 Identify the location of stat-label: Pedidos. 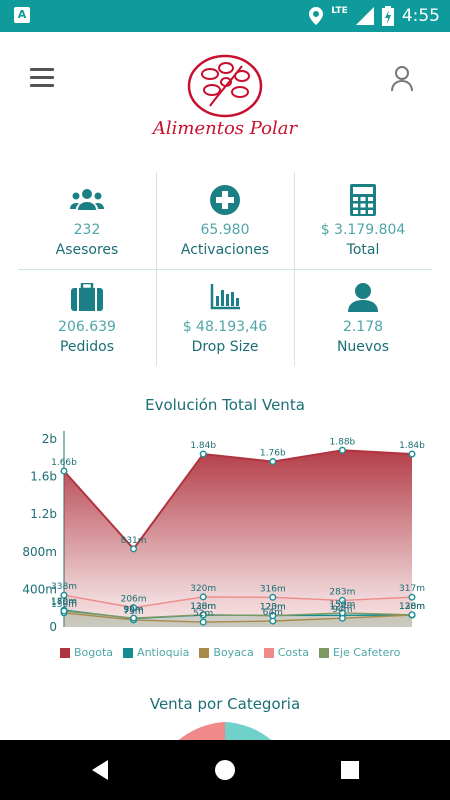
(87, 347).